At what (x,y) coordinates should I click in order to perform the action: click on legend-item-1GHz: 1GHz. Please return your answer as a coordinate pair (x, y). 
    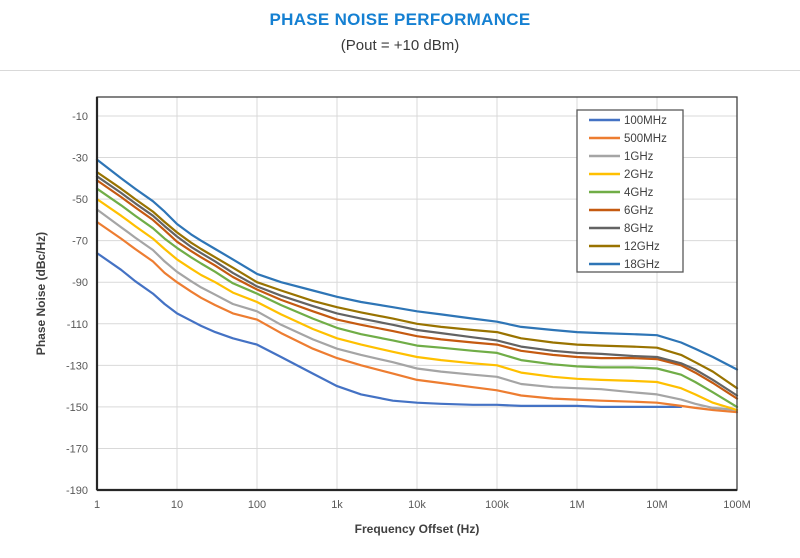
    Looking at the image, I should click on (621, 157).